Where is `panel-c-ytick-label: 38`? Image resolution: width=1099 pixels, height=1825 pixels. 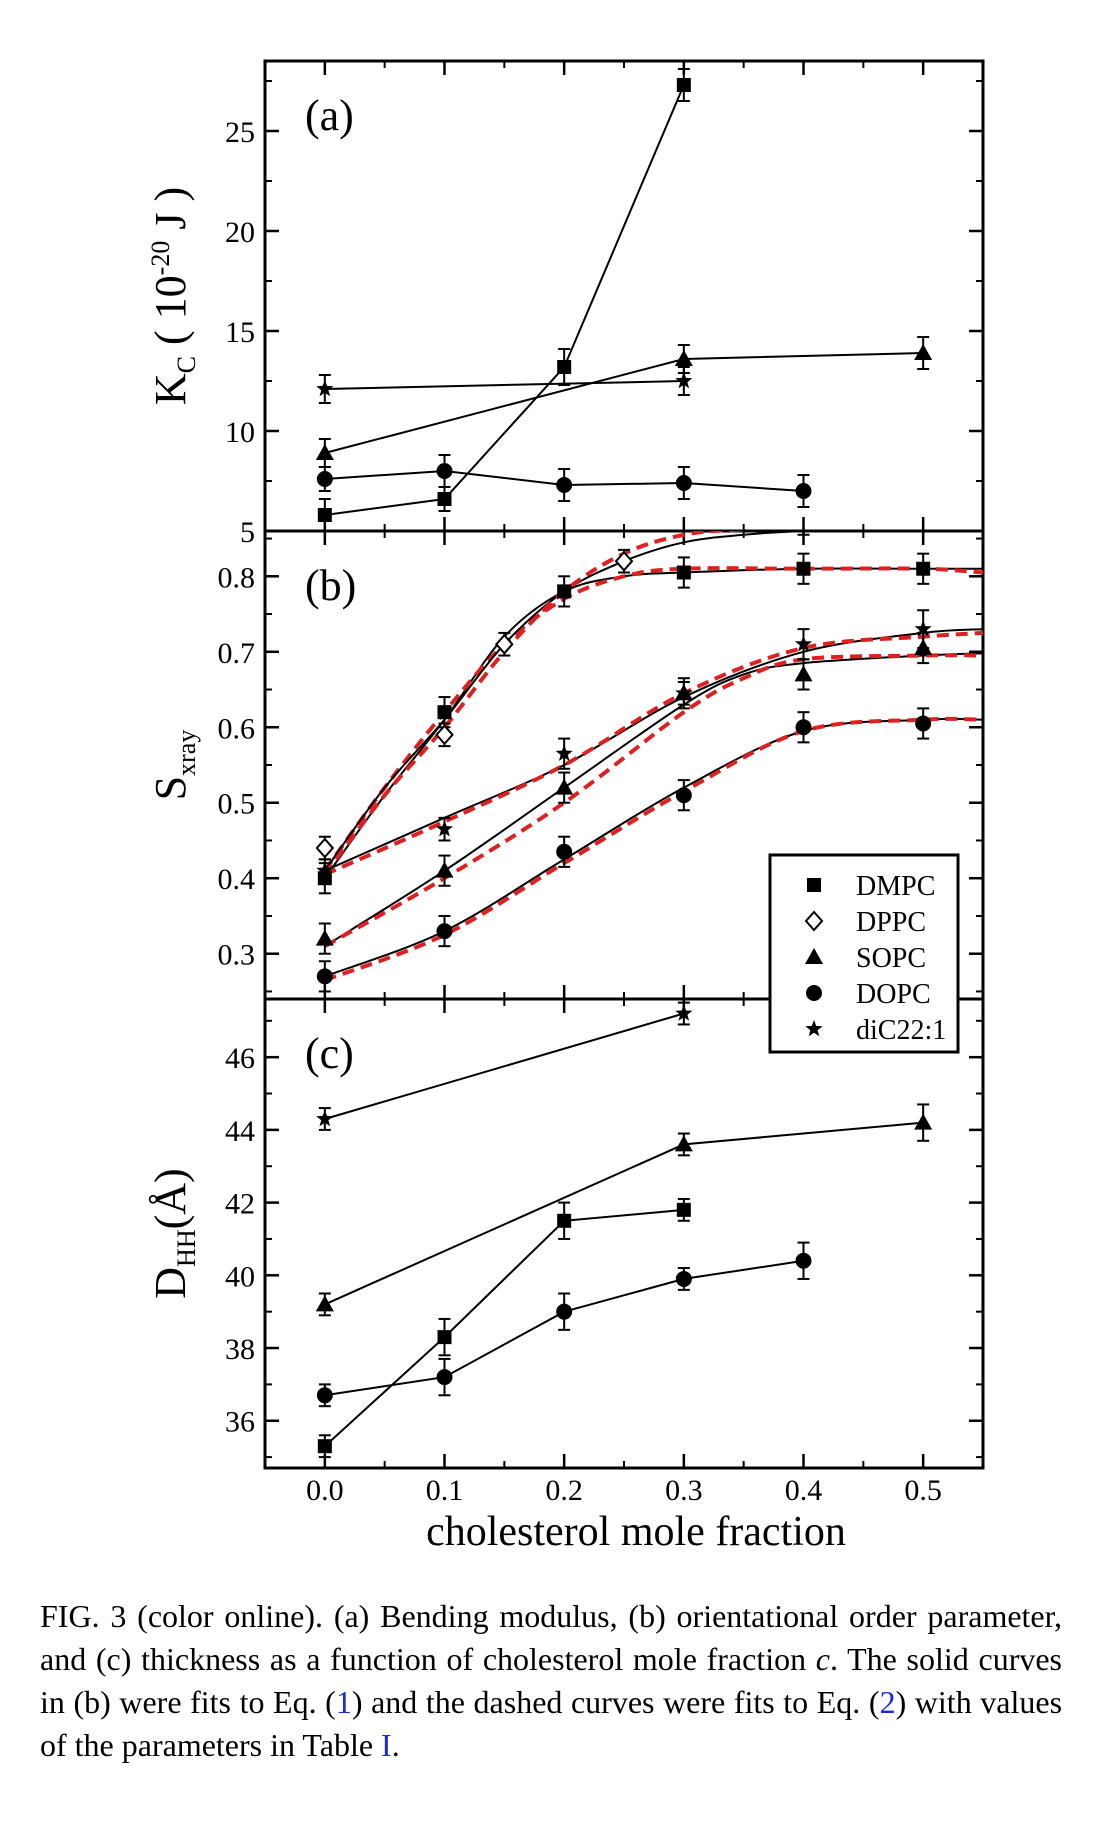 panel-c-ytick-label: 38 is located at coordinates (240, 1349).